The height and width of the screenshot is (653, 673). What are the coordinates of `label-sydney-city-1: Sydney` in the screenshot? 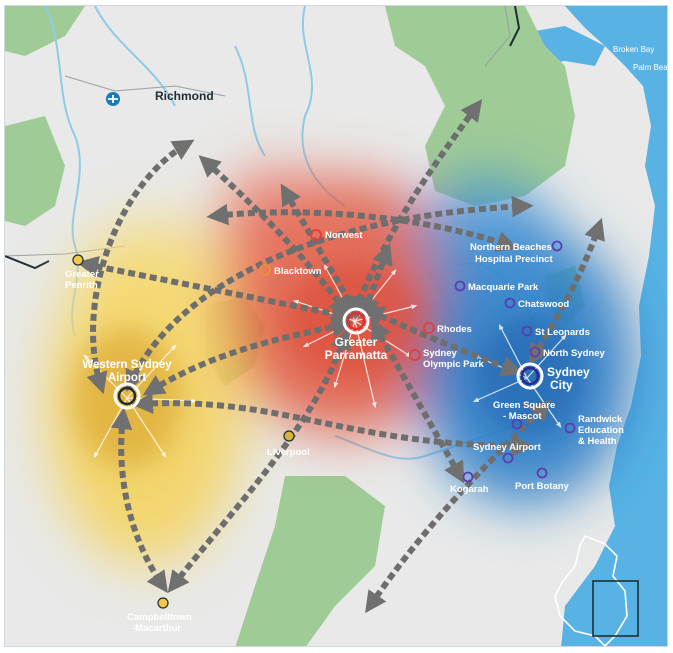 It's located at (568, 372).